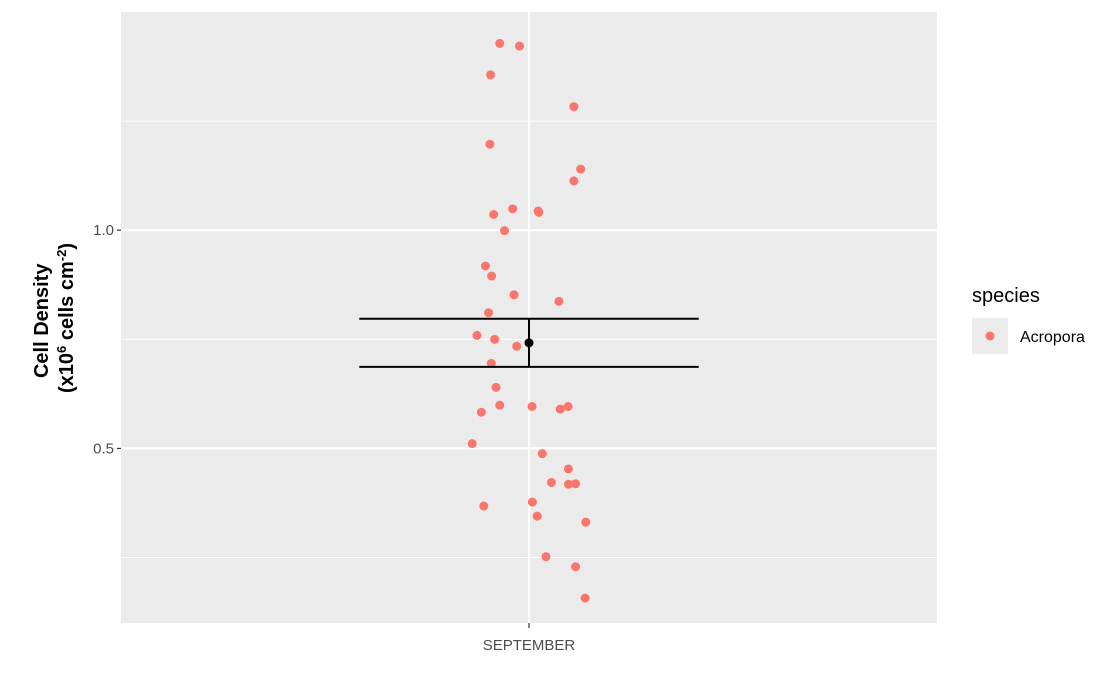  Describe the element at coordinates (1006, 296) in the screenshot. I see `legend-title: species` at that location.